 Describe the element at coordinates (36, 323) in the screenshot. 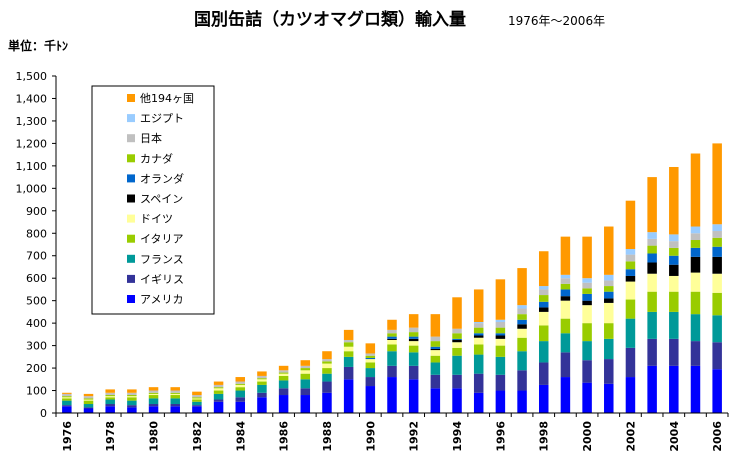

I see `y-tick-label: 400` at that location.